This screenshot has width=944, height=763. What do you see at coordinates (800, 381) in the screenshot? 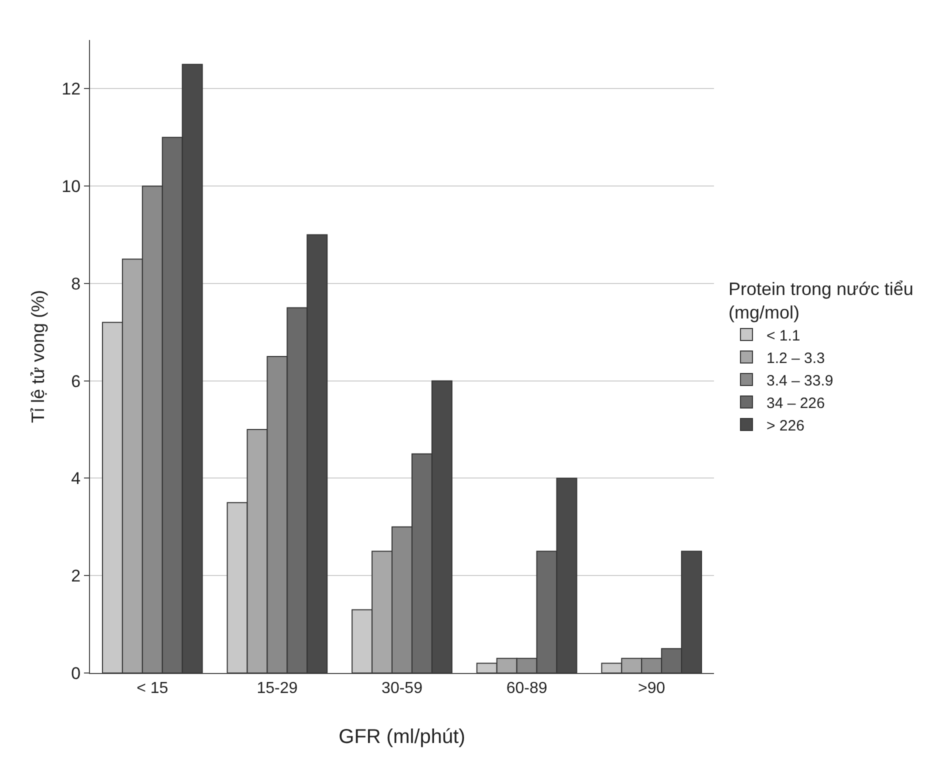
I see `legend-label: 3.4 – 33.9` at bounding box center [800, 381].